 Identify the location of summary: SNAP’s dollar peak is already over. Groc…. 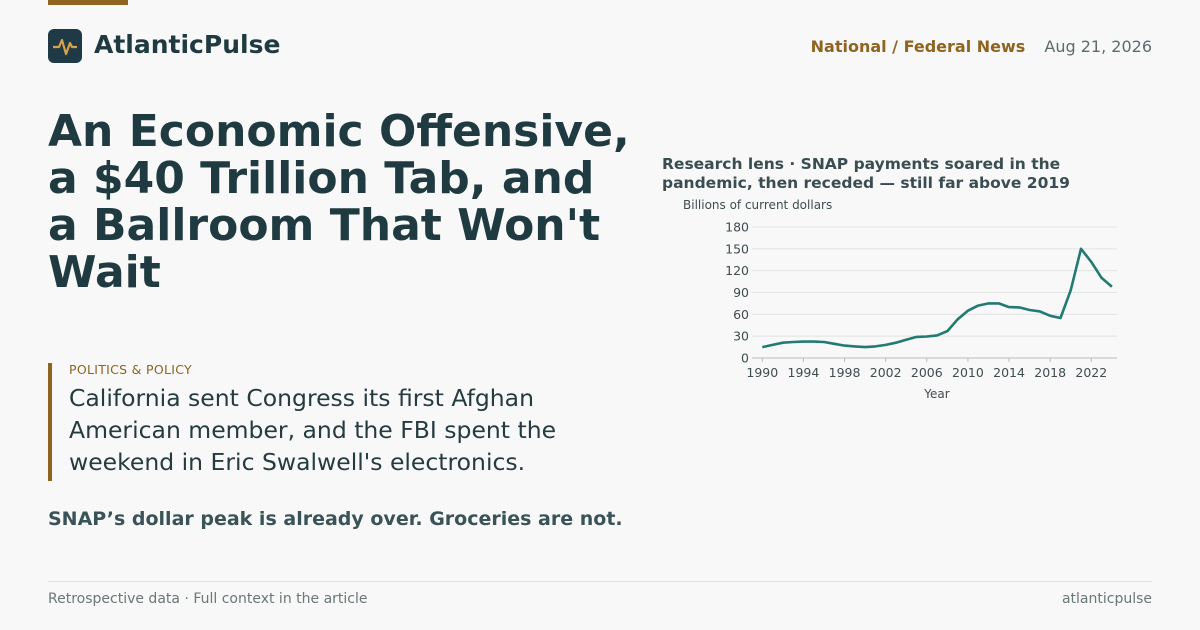
(335, 519).